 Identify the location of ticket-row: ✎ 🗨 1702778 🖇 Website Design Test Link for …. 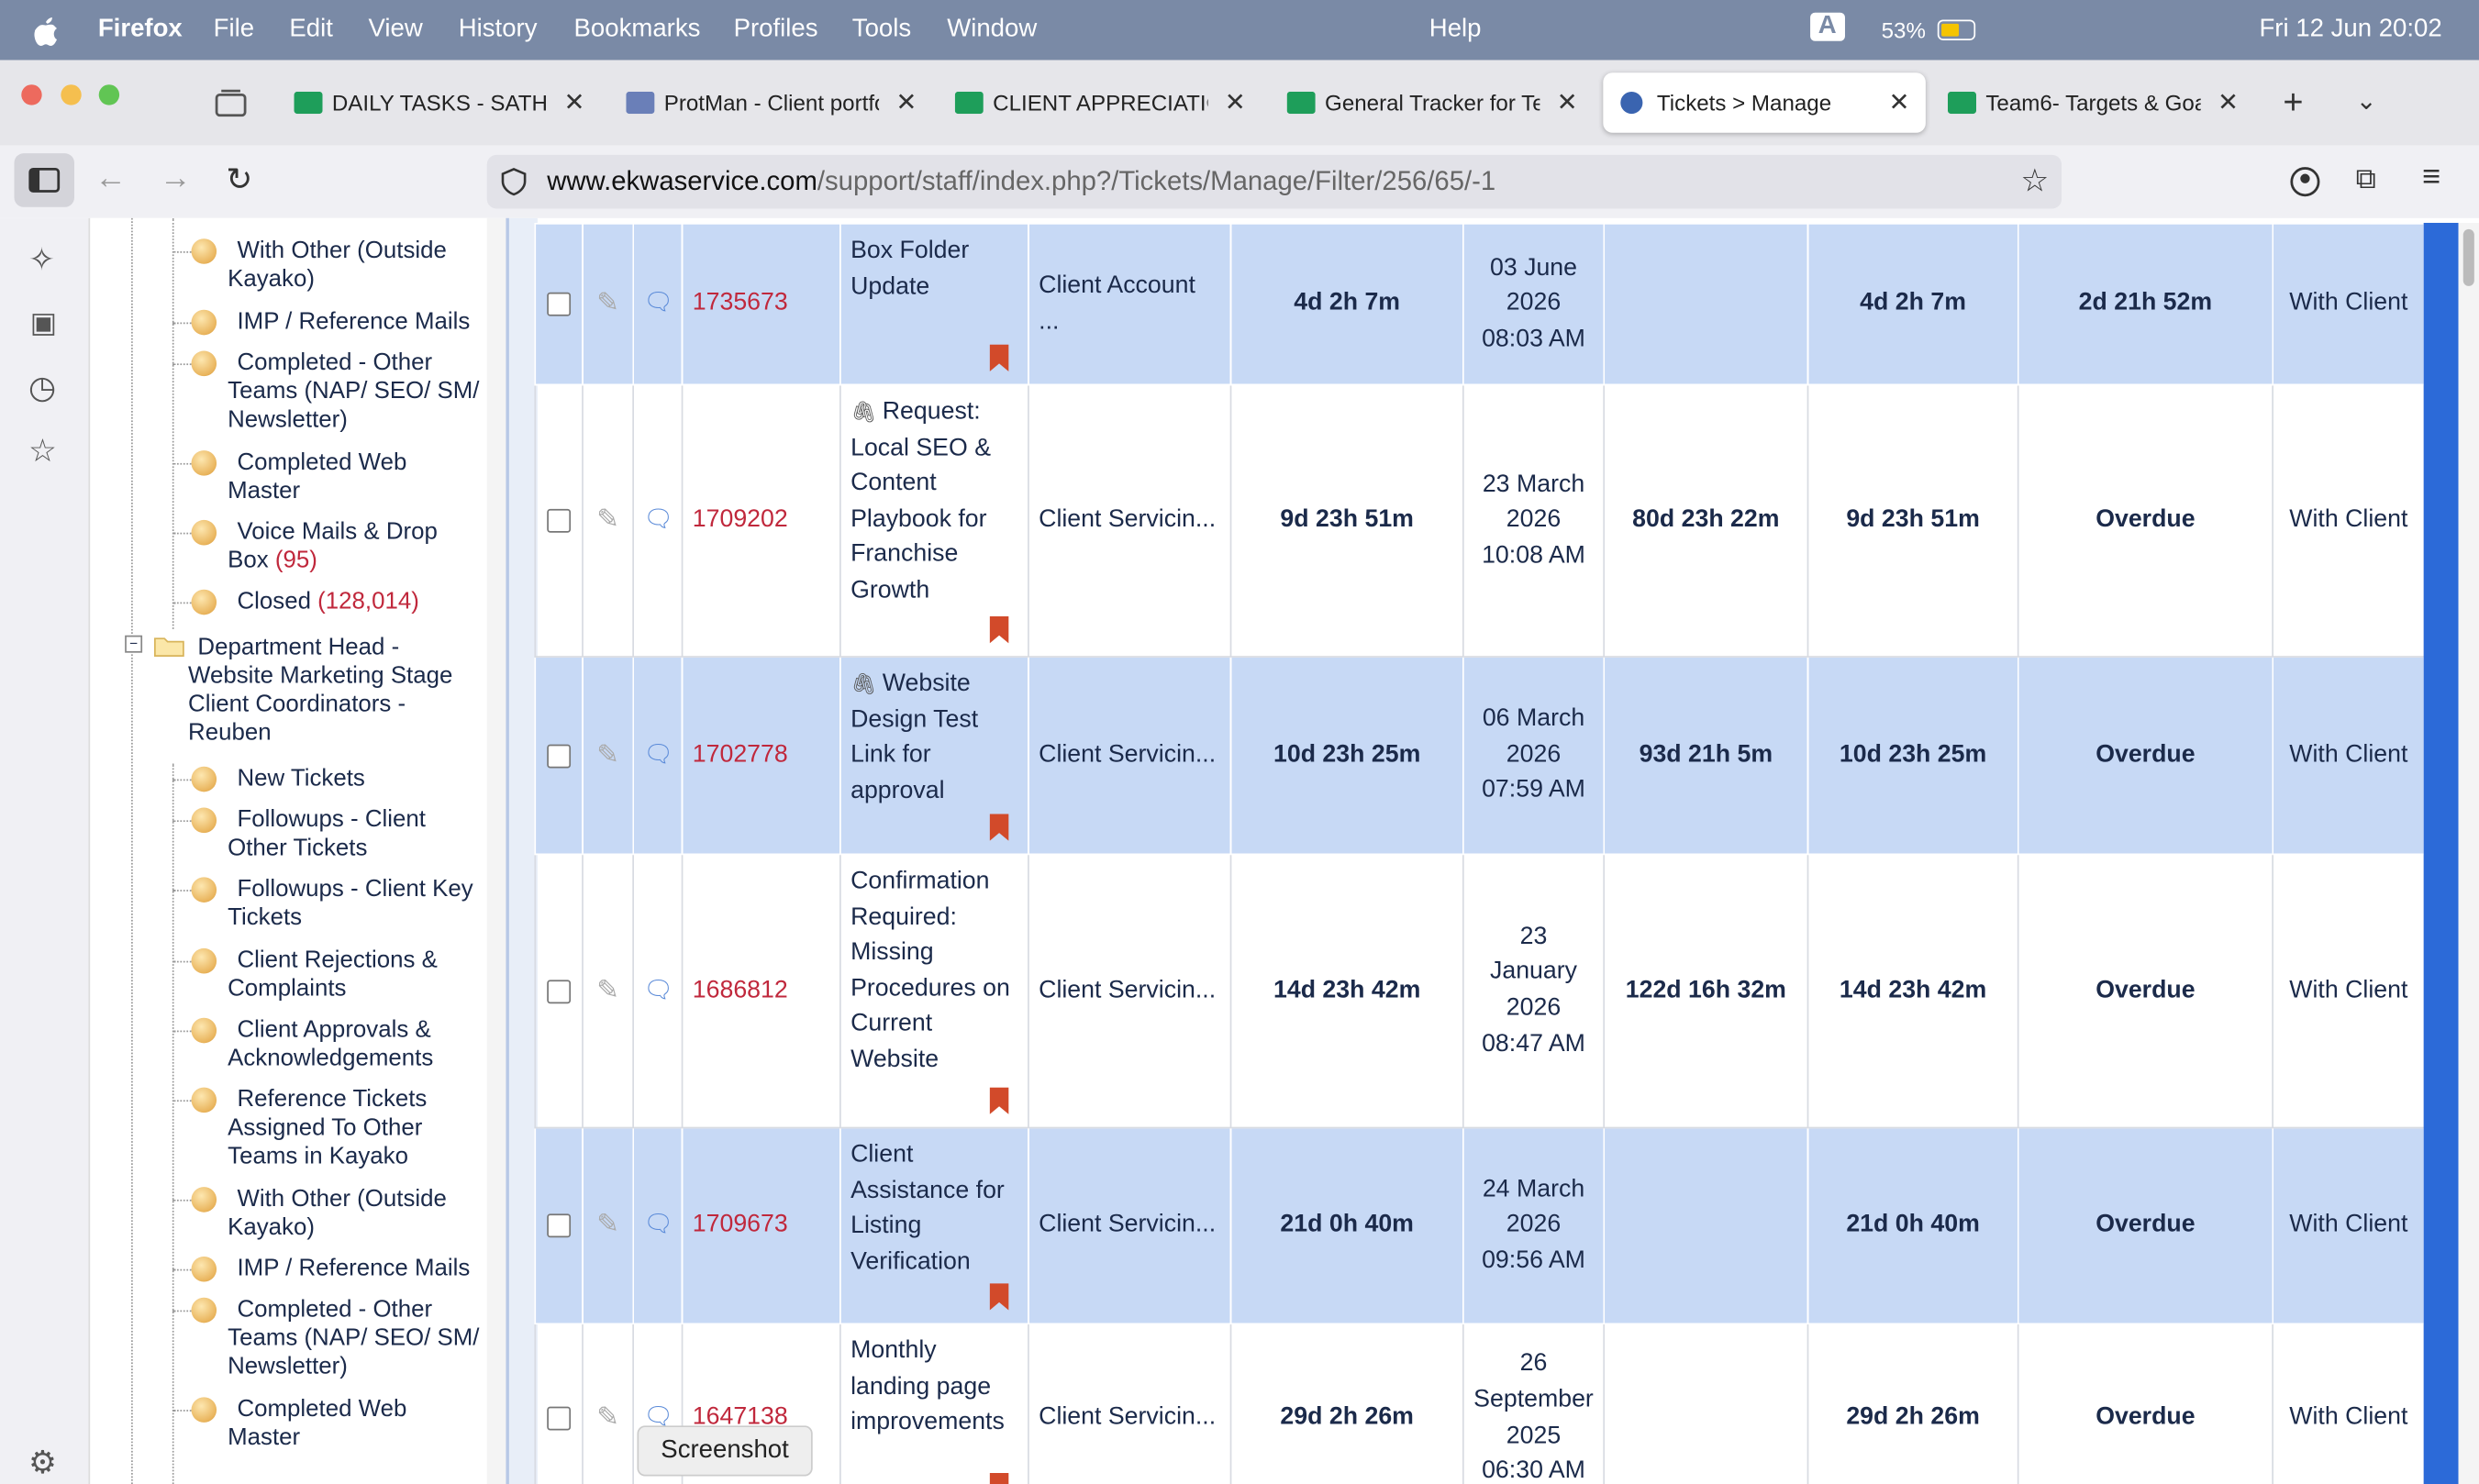
(1480, 756).